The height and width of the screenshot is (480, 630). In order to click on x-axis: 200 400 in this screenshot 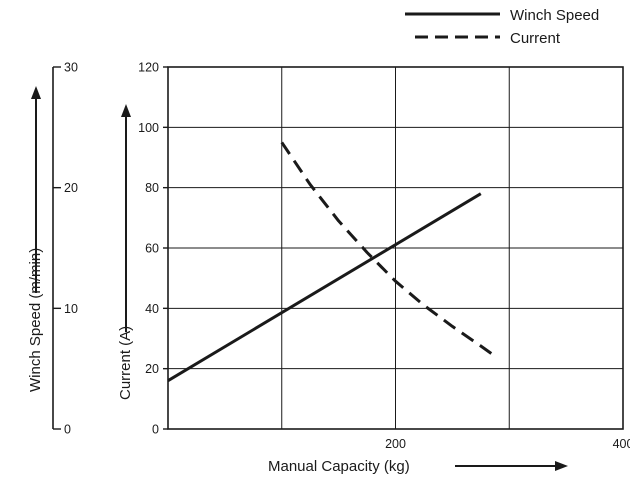, I will do `click(507, 444)`.